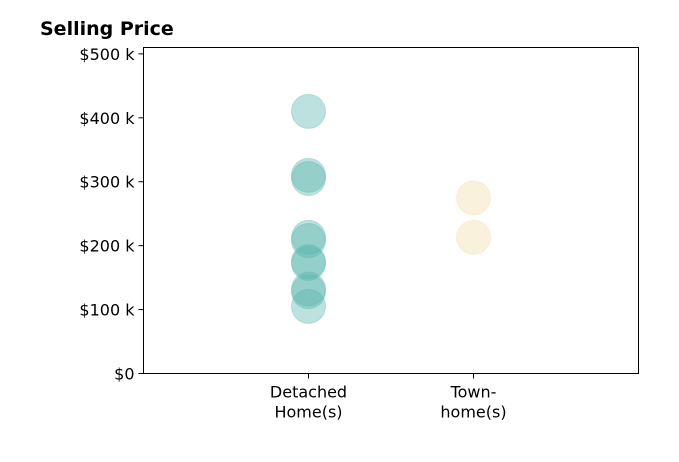 This screenshot has width=679, height=462. I want to click on y-axis: $0 $100 k $200 k $300 k $400 k $500 k, so click(111, 214).